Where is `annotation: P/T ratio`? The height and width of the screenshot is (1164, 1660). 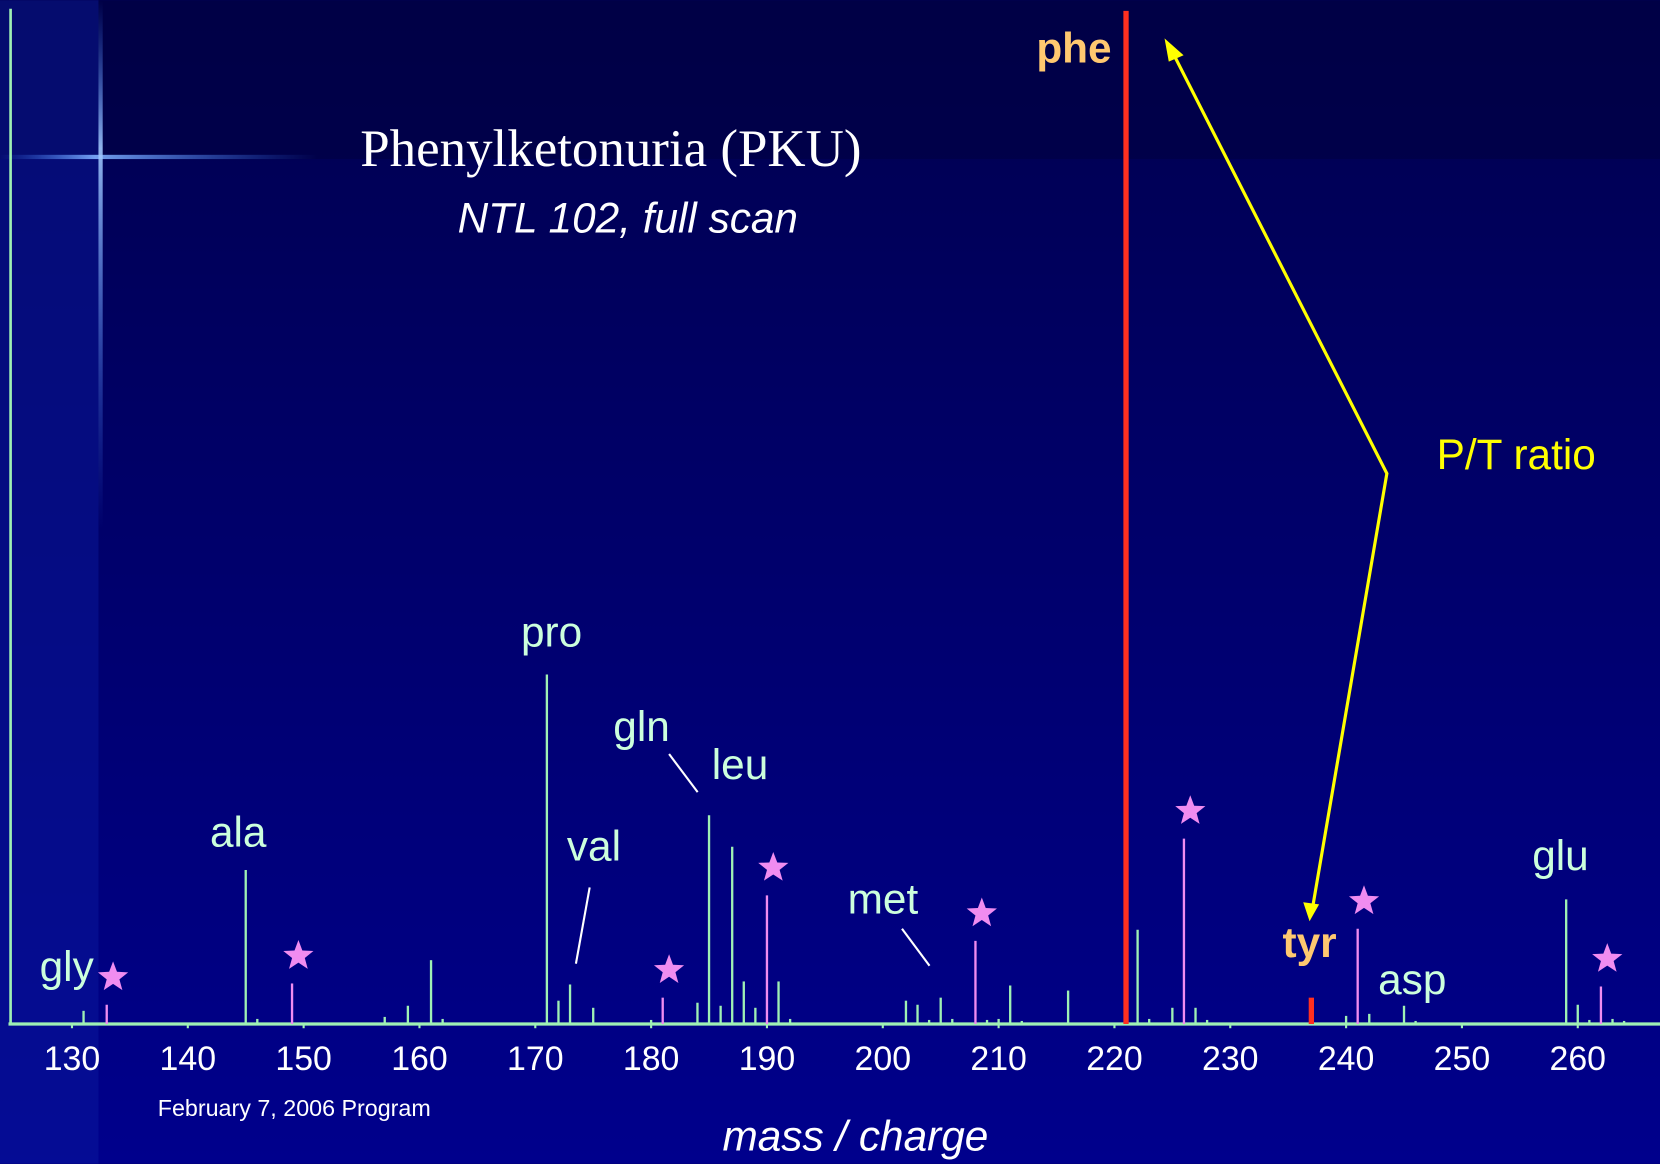 annotation: P/T ratio is located at coordinates (1516, 454).